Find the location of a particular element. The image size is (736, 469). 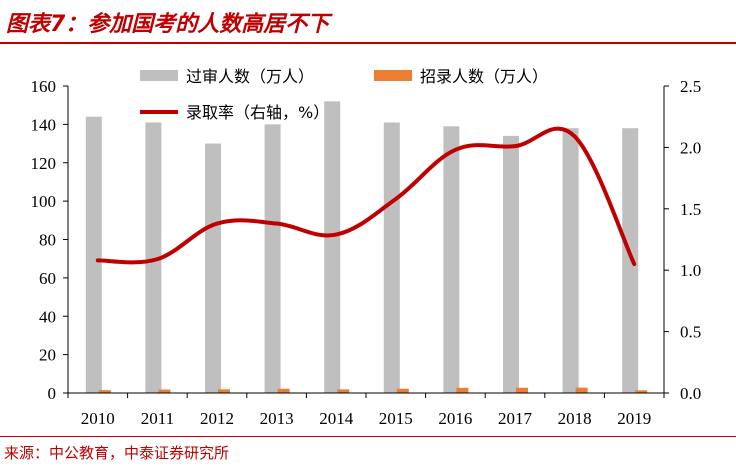

source-note: 来源：中公教育，中泰证券研究所 is located at coordinates (117, 453).